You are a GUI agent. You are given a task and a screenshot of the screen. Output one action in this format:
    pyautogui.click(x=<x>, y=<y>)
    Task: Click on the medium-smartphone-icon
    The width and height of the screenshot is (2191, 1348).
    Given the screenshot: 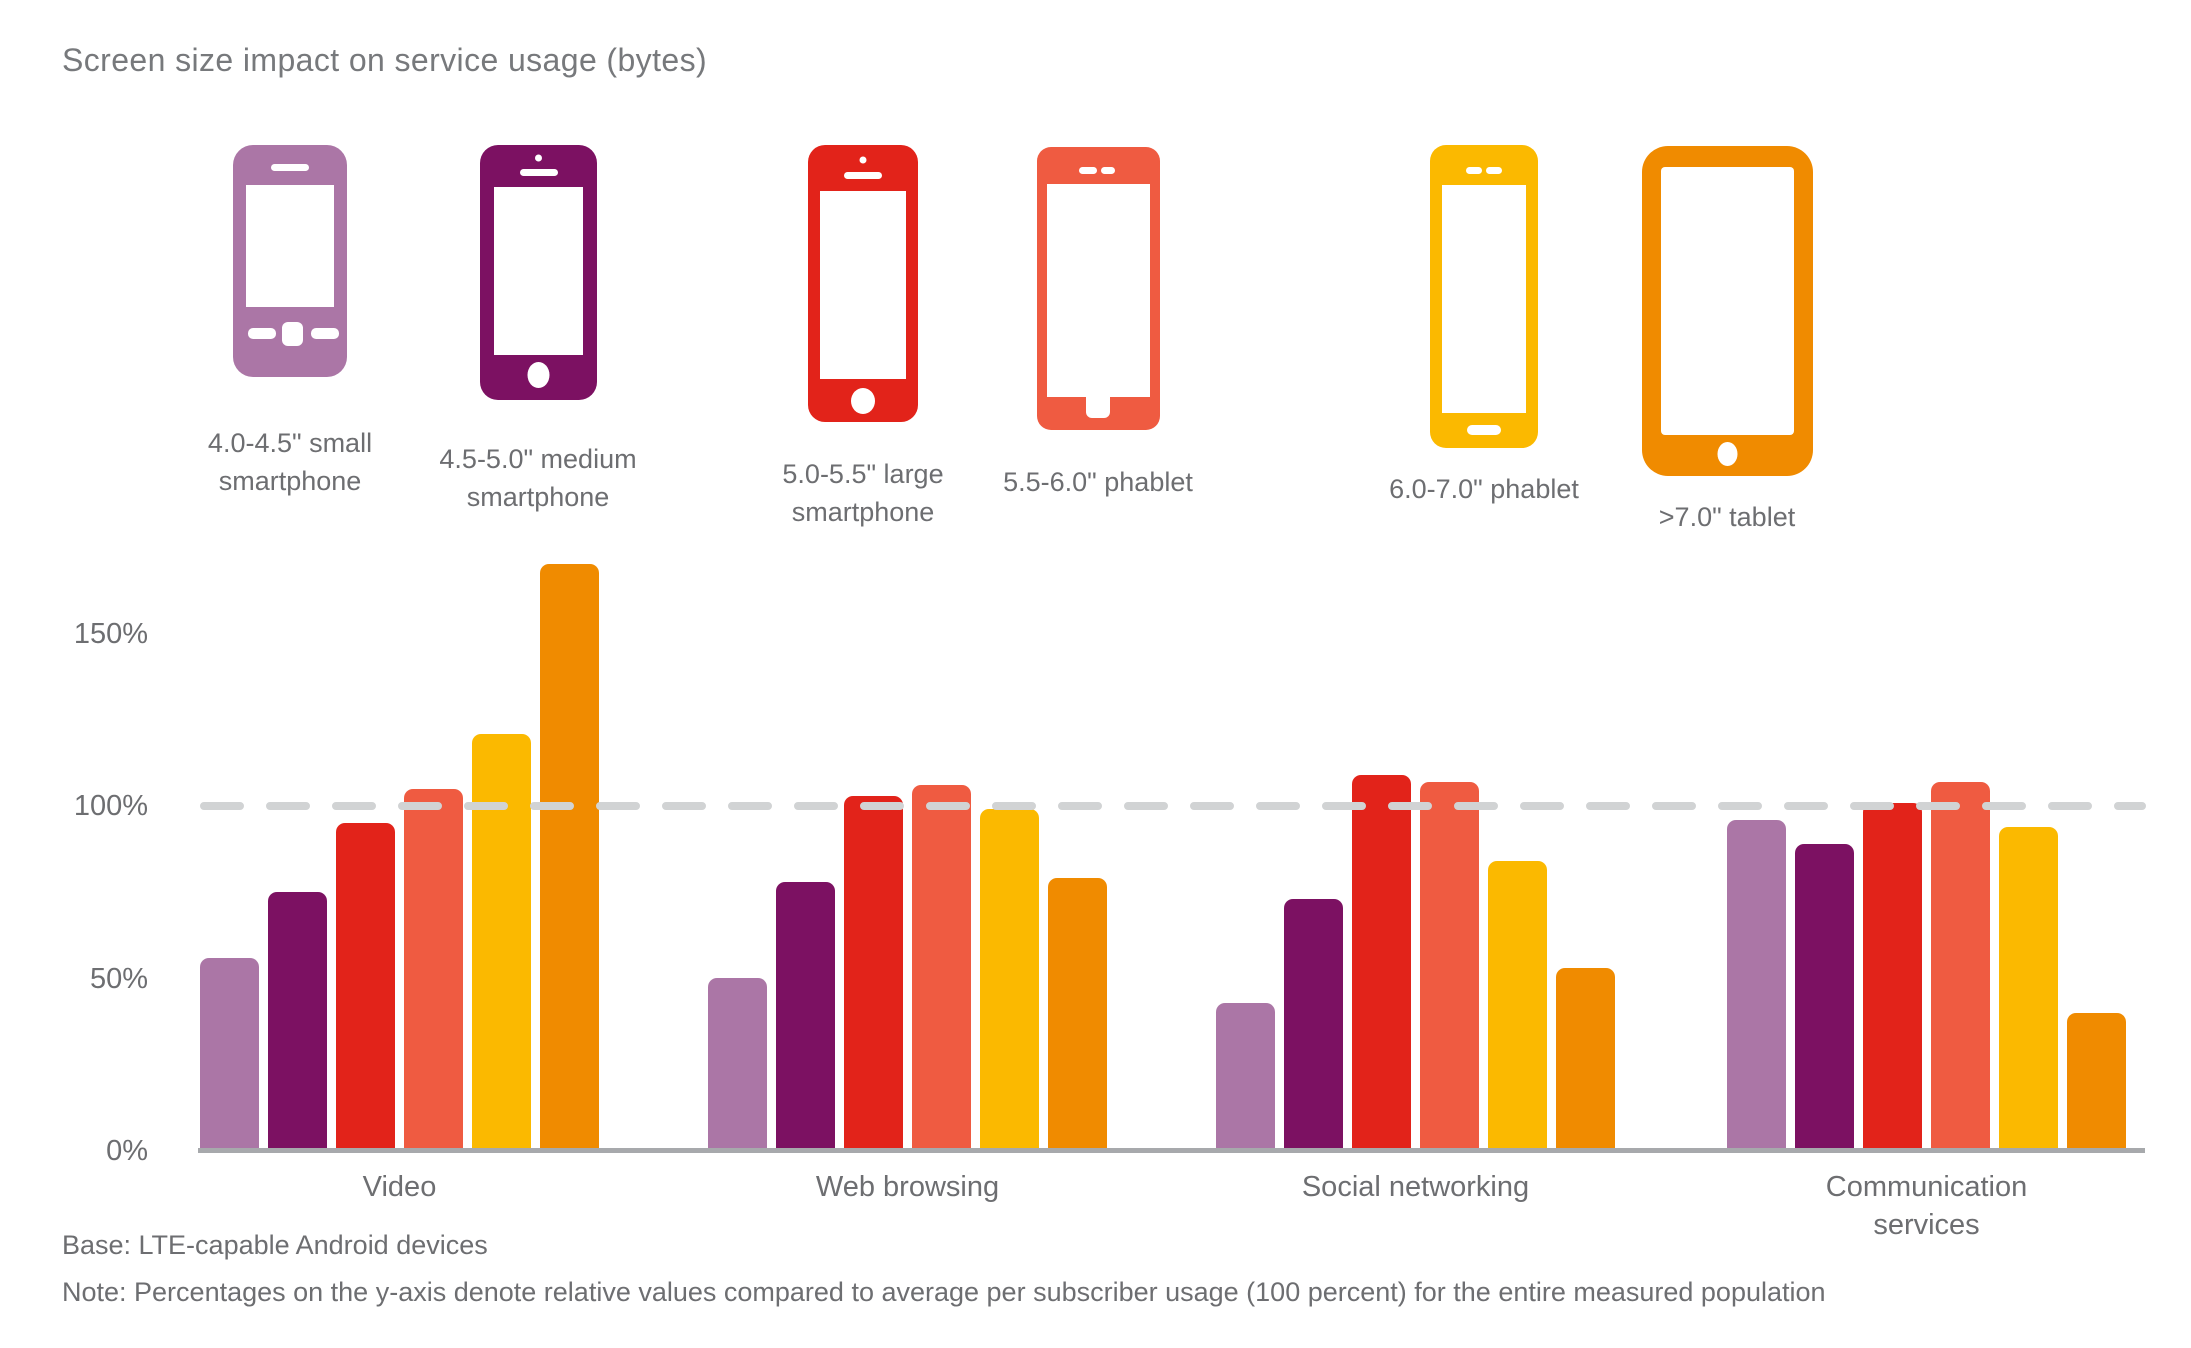 What is the action you would take?
    pyautogui.click(x=538, y=272)
    